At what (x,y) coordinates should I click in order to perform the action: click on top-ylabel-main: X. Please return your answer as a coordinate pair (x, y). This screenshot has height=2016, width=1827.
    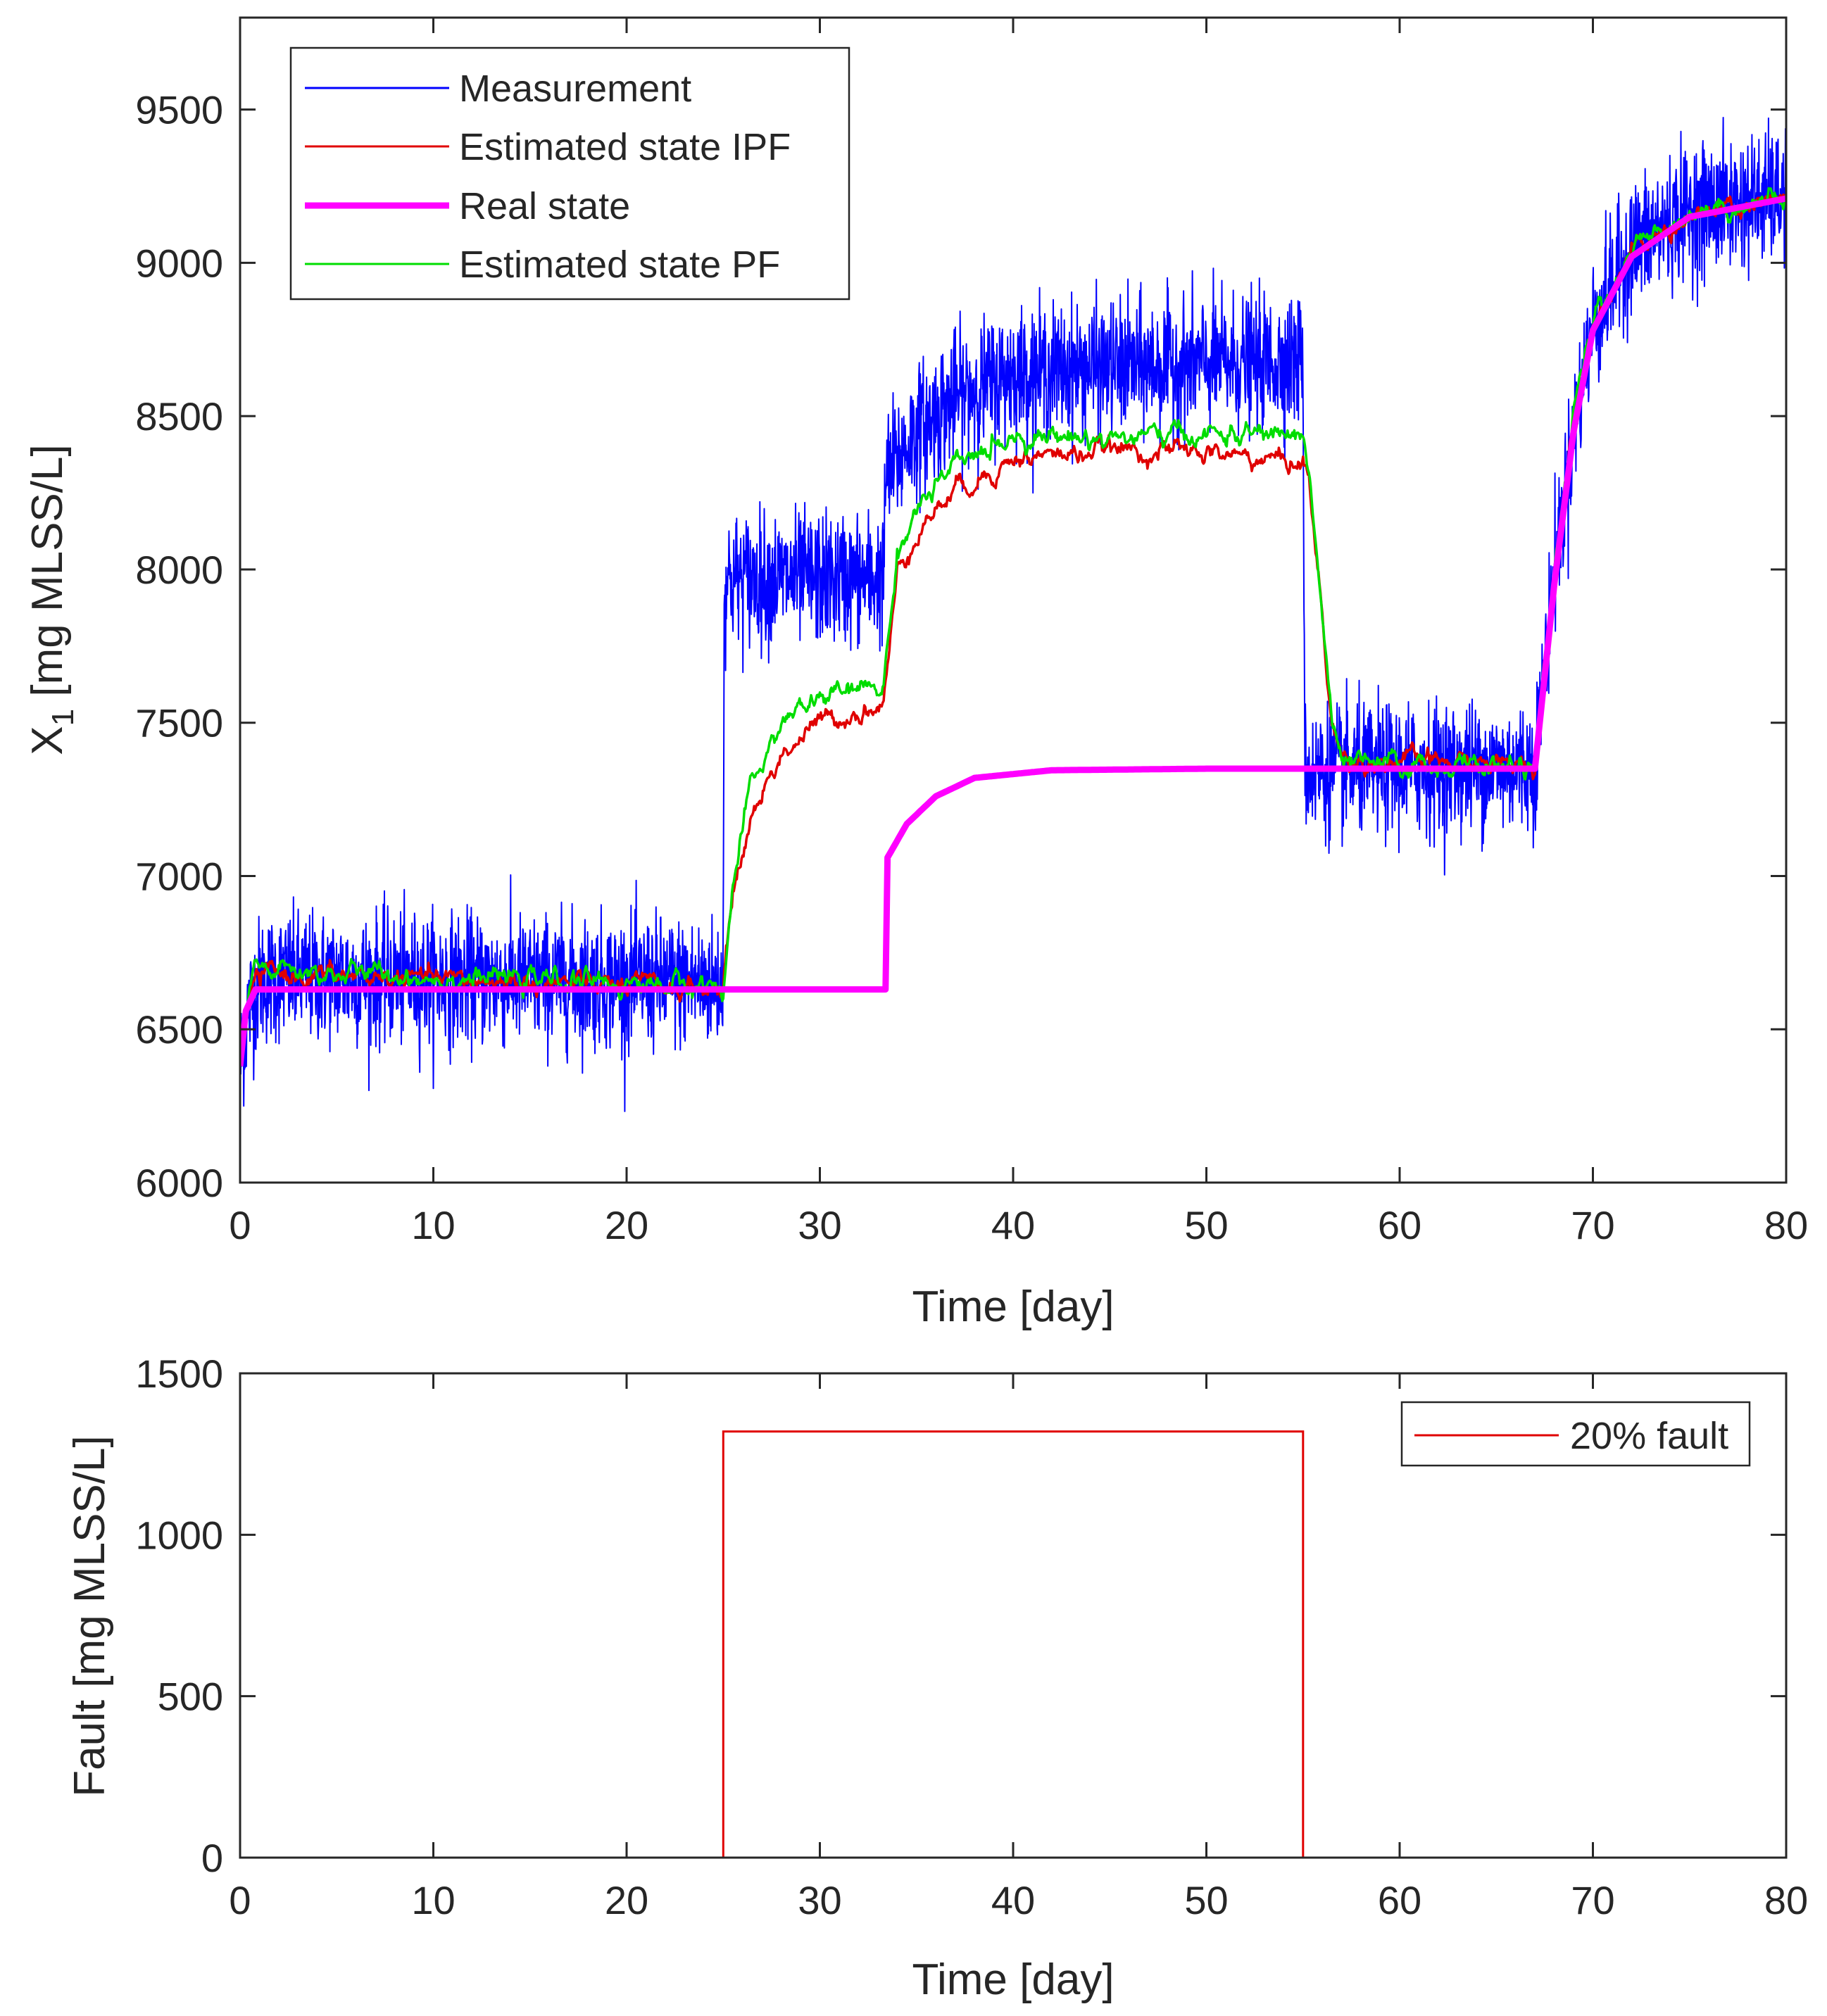
    Looking at the image, I should click on (47, 741).